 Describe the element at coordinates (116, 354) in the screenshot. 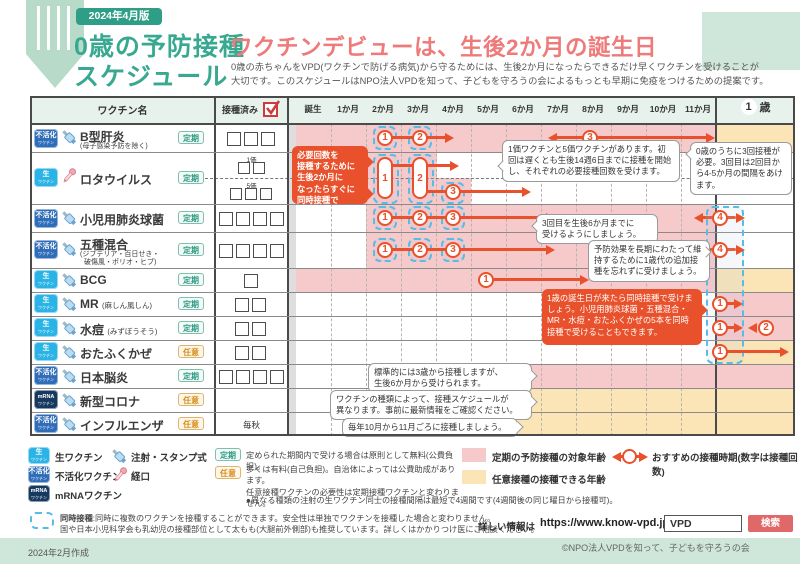

I see `vaccine-name: おたふくかぜ` at that location.